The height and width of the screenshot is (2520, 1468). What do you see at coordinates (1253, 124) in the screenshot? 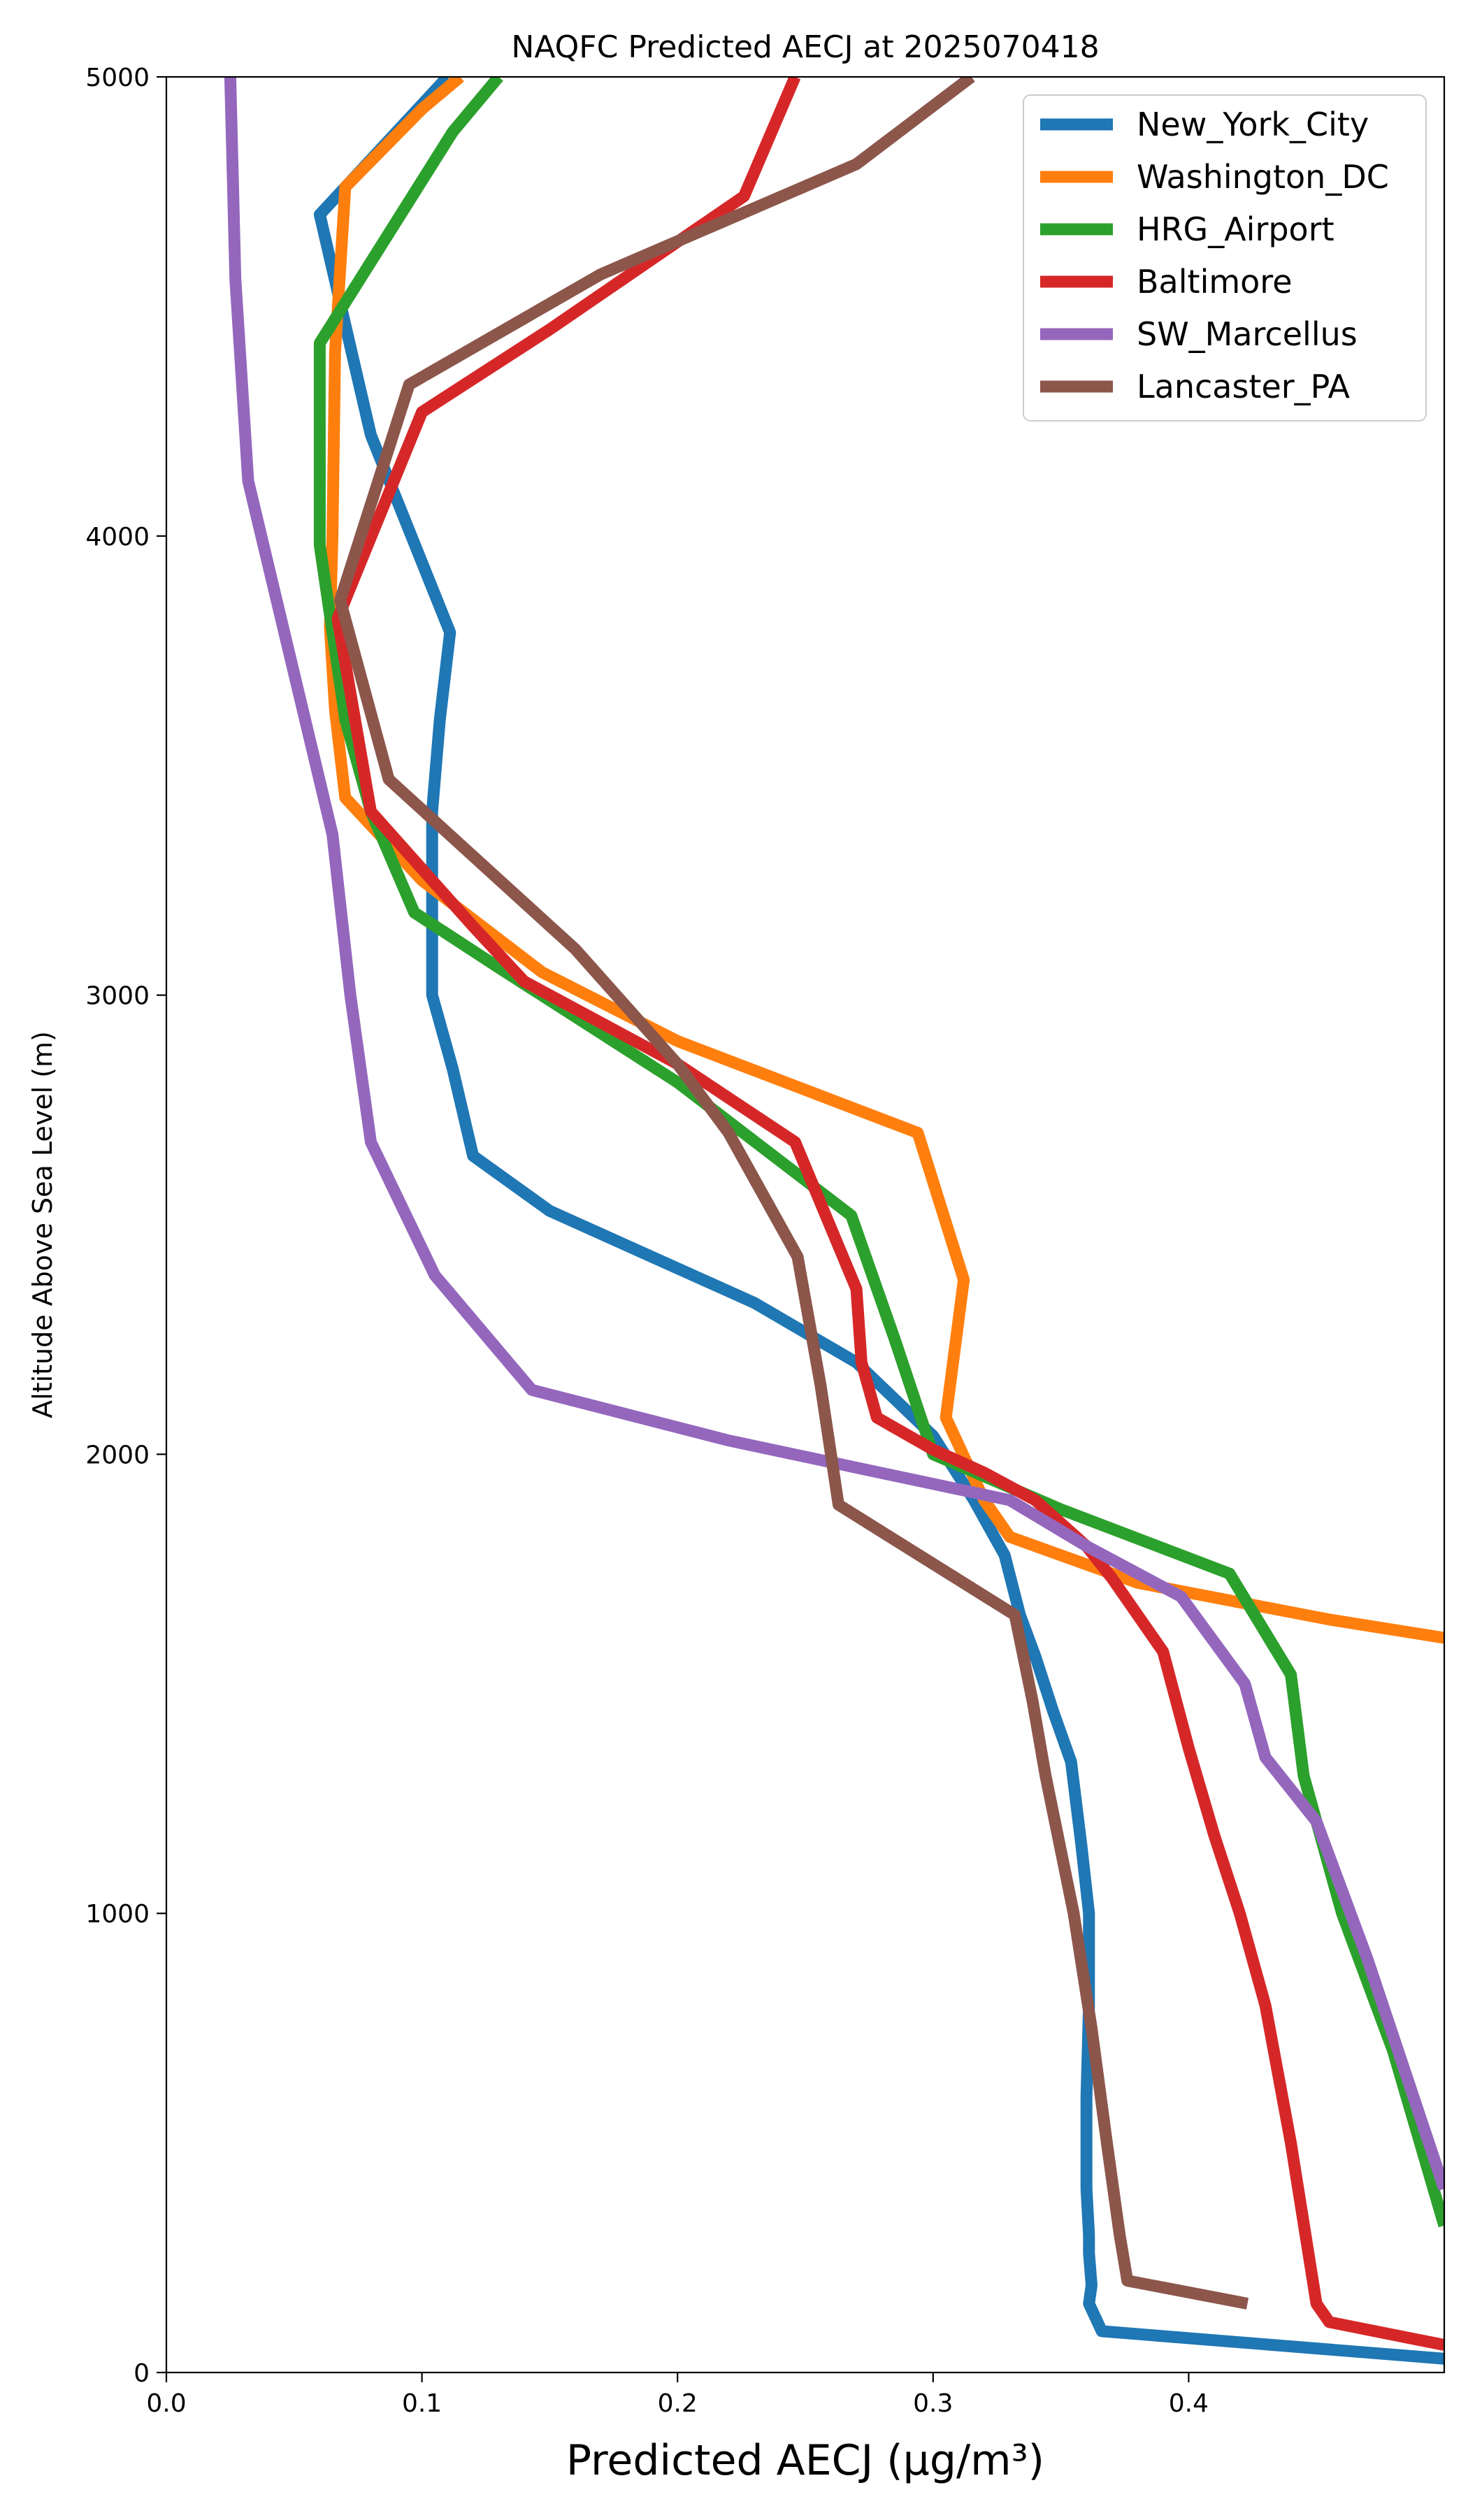
I see `legend-label-new-york-city: New_York_City` at bounding box center [1253, 124].